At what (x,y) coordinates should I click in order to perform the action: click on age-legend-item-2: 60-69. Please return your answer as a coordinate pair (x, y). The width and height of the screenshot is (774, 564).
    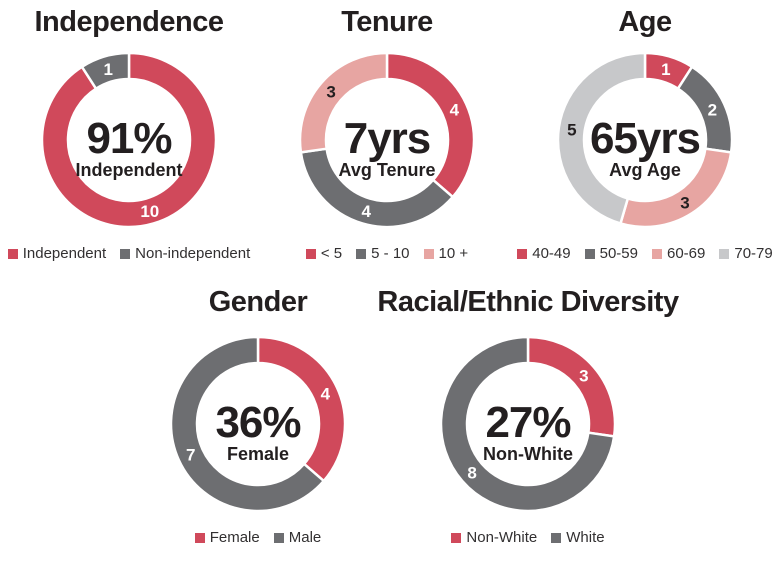
    Looking at the image, I should click on (678, 253).